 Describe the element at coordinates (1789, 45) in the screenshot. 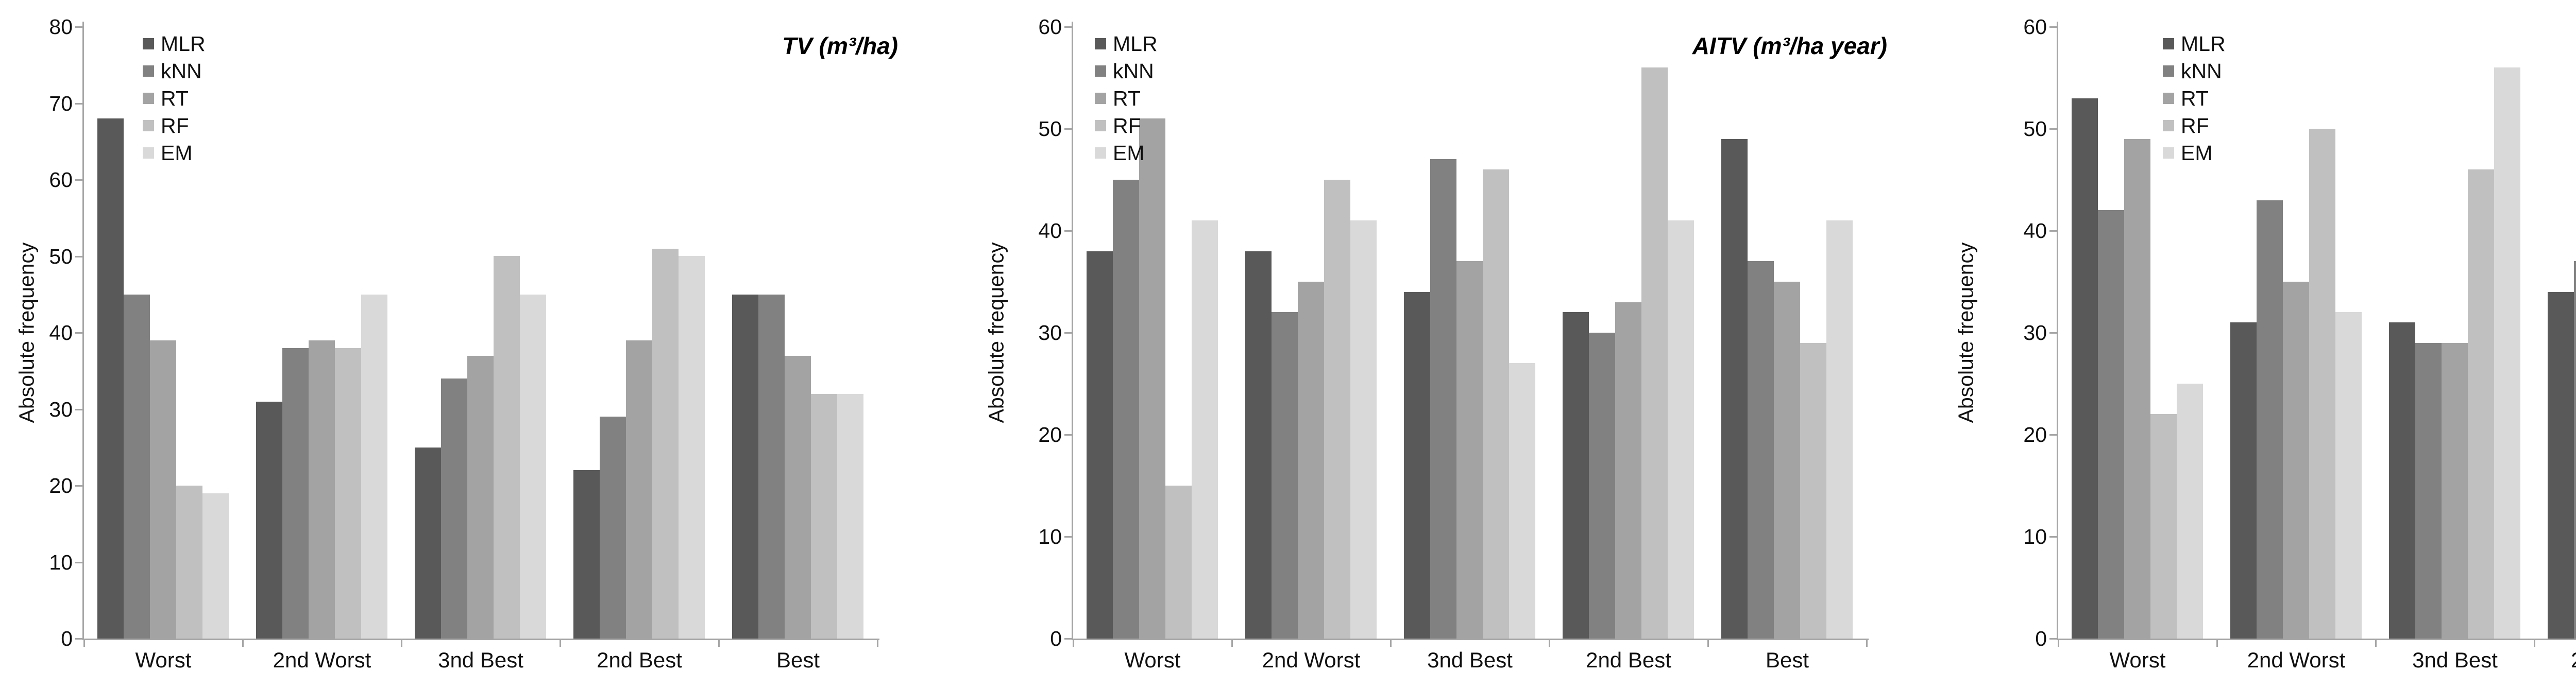

I see `panel-title: AITV (m³/ha year)` at that location.